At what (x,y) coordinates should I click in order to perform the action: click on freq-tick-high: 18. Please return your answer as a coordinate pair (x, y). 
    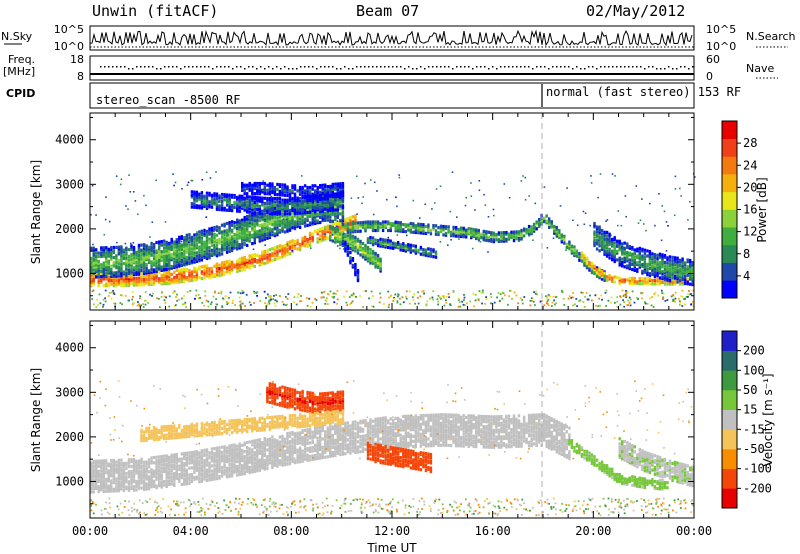
    Looking at the image, I should click on (77, 59).